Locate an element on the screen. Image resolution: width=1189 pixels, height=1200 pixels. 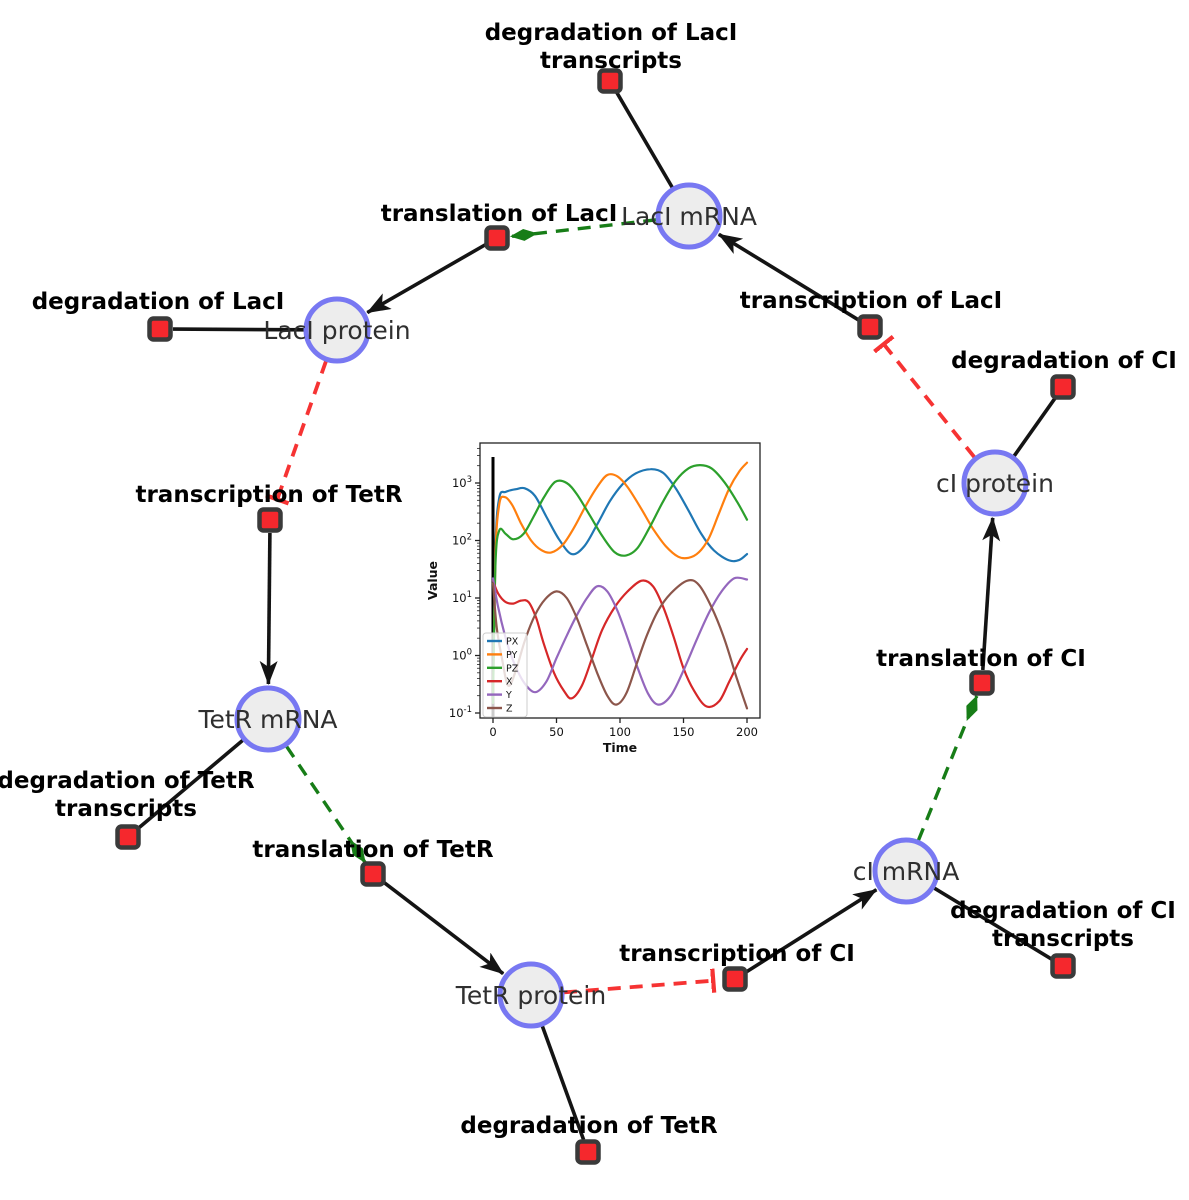
x-tick-label: 0 is located at coordinates (492, 732).